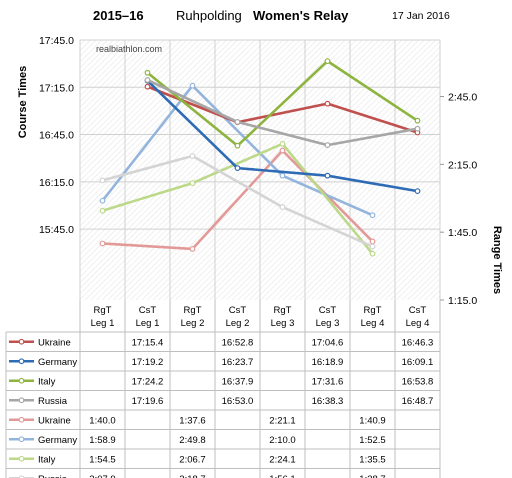 The width and height of the screenshot is (512, 478). Describe the element at coordinates (209, 15) in the screenshot. I see `venue-label: Ruhpolding` at that location.